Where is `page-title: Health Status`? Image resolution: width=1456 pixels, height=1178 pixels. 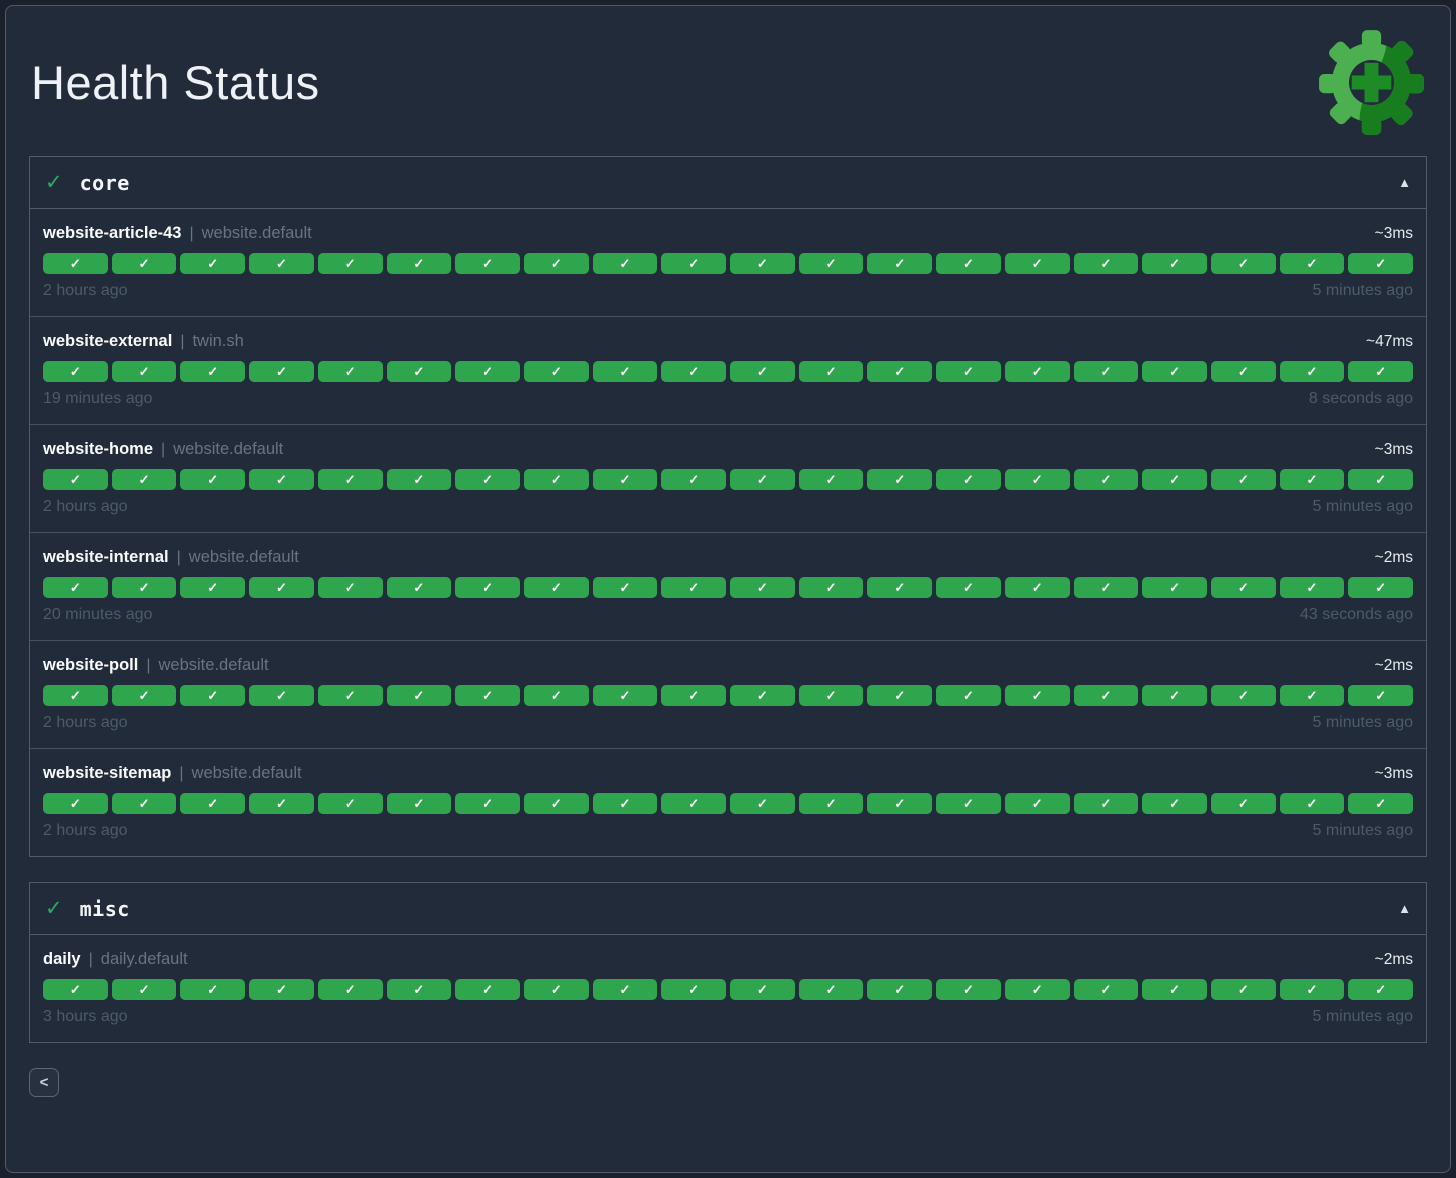
page-title: Health Status is located at coordinates (175, 82).